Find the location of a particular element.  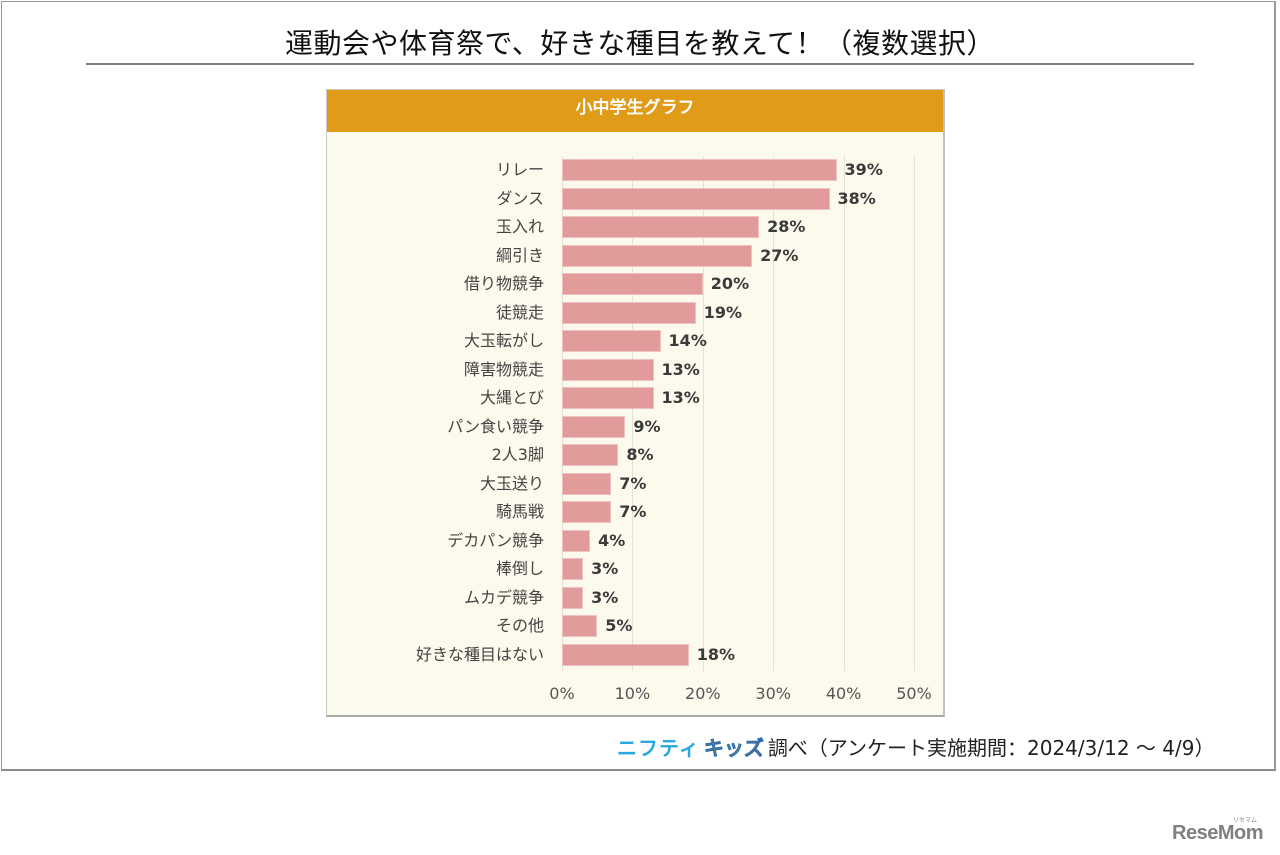

category-label: その他 is located at coordinates (519, 625).